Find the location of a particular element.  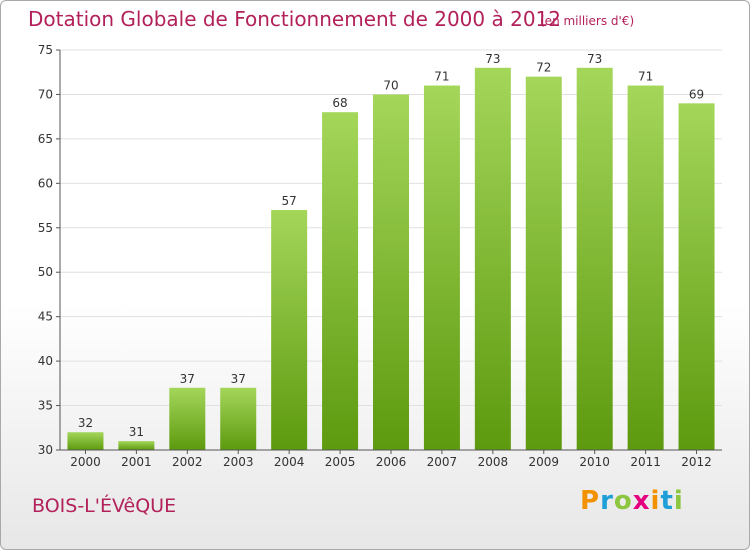

bar-value-label: 32 is located at coordinates (85, 423).